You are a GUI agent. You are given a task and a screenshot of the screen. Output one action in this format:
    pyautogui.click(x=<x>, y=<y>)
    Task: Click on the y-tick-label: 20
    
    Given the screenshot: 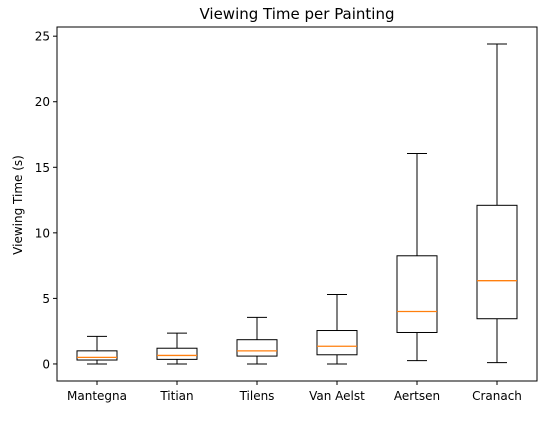 What is the action you would take?
    pyautogui.click(x=42, y=102)
    